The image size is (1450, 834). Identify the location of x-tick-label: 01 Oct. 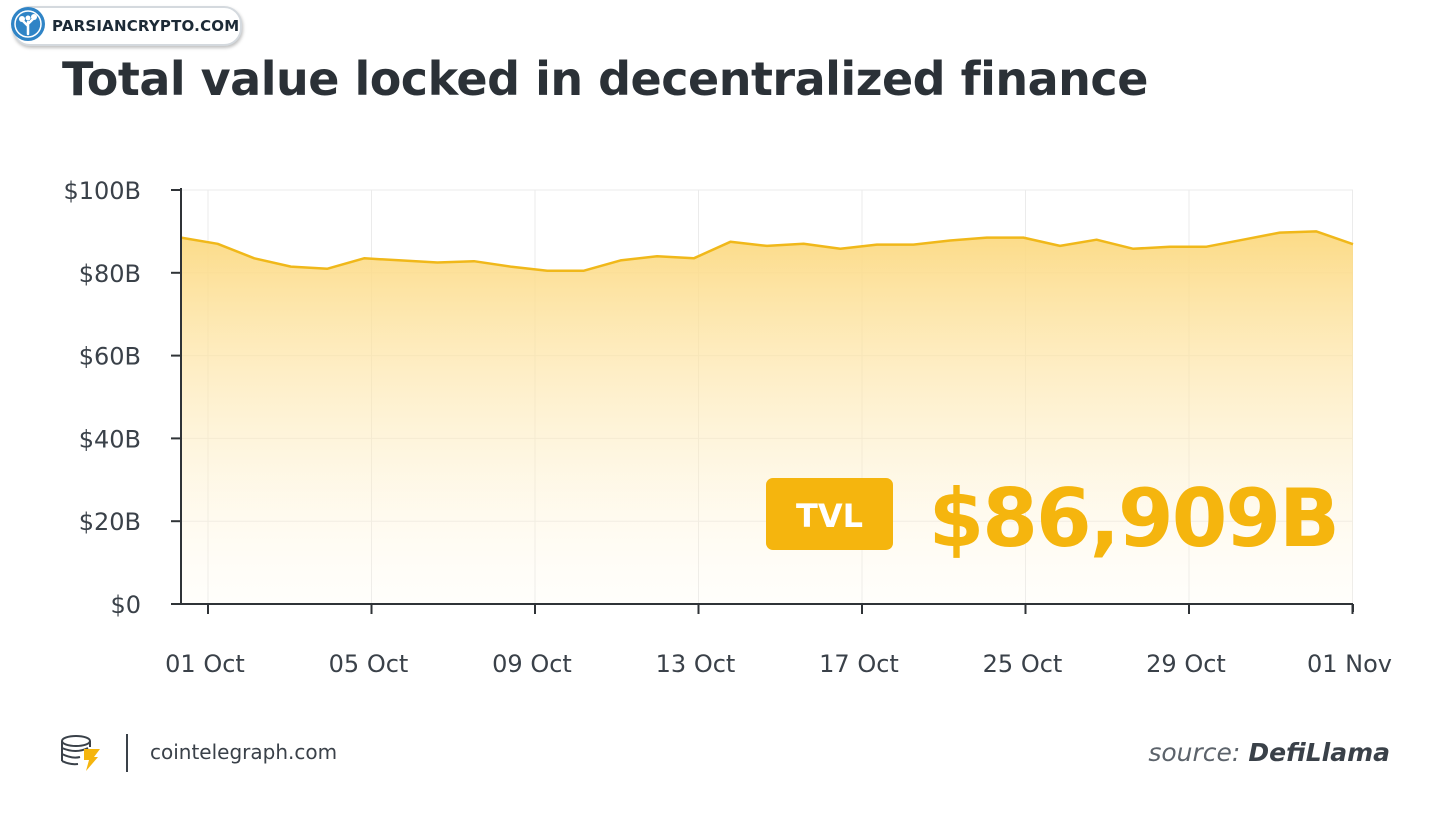
(205, 664).